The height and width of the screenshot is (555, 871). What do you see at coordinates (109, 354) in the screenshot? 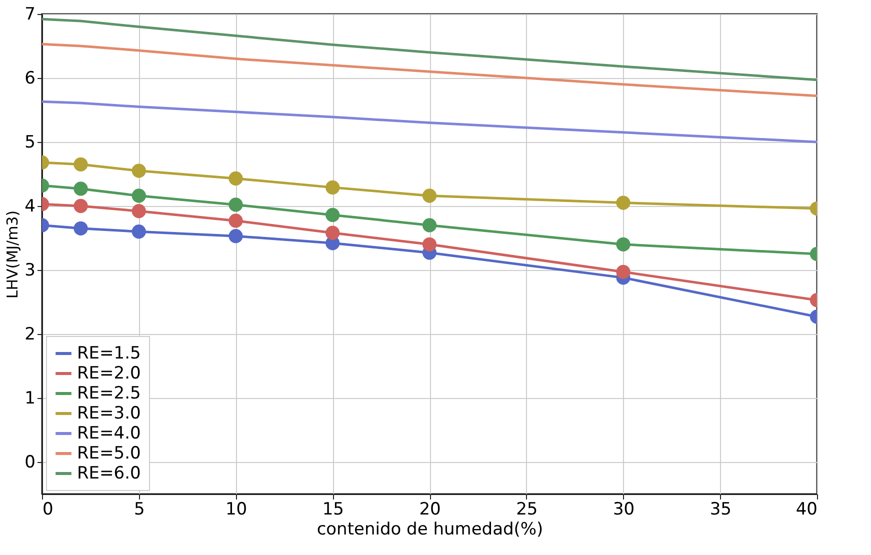
I see `legend-label: RE=1.5` at bounding box center [109, 354].